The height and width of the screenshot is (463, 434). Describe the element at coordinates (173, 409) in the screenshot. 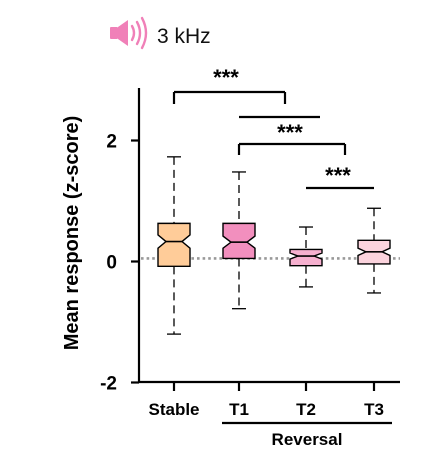

I see `x-tick-label: Stable` at that location.